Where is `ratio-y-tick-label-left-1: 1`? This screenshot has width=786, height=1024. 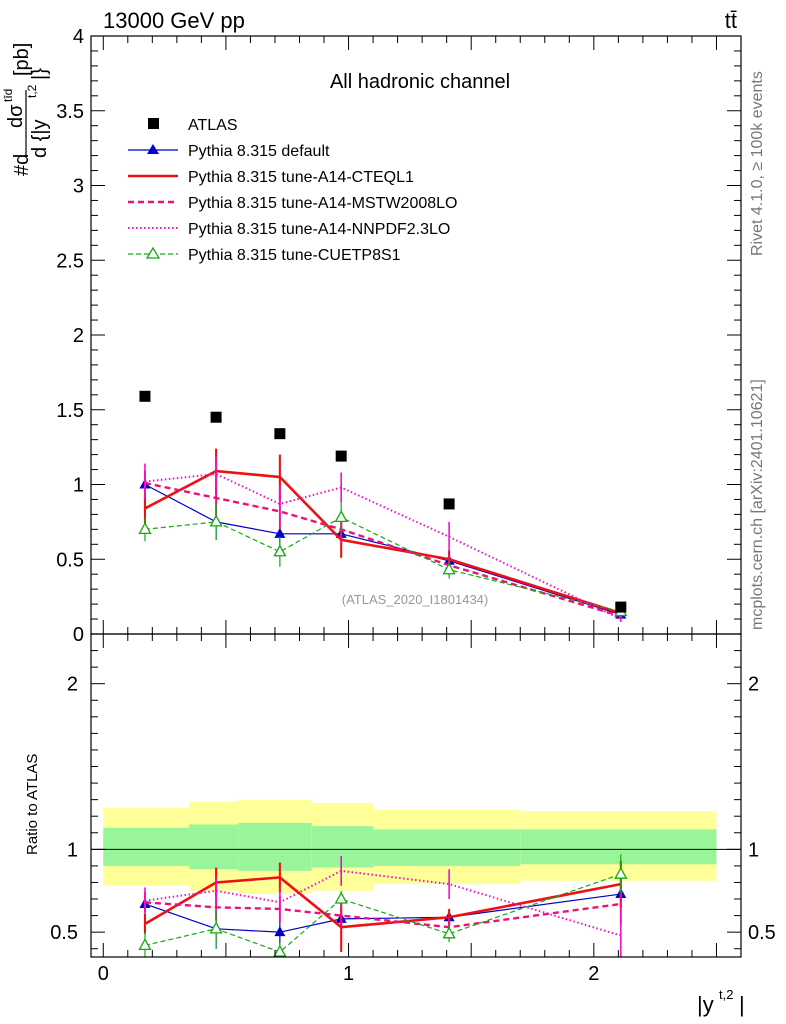 ratio-y-tick-label-left-1: 1 is located at coordinates (72, 850).